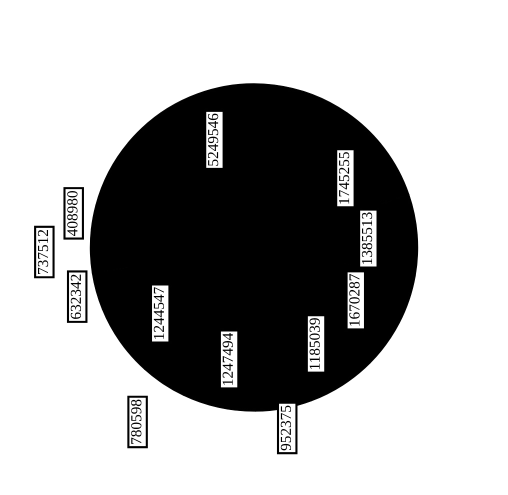 The height and width of the screenshot is (495, 508). I want to click on data-label: 5249546, so click(213, 140).